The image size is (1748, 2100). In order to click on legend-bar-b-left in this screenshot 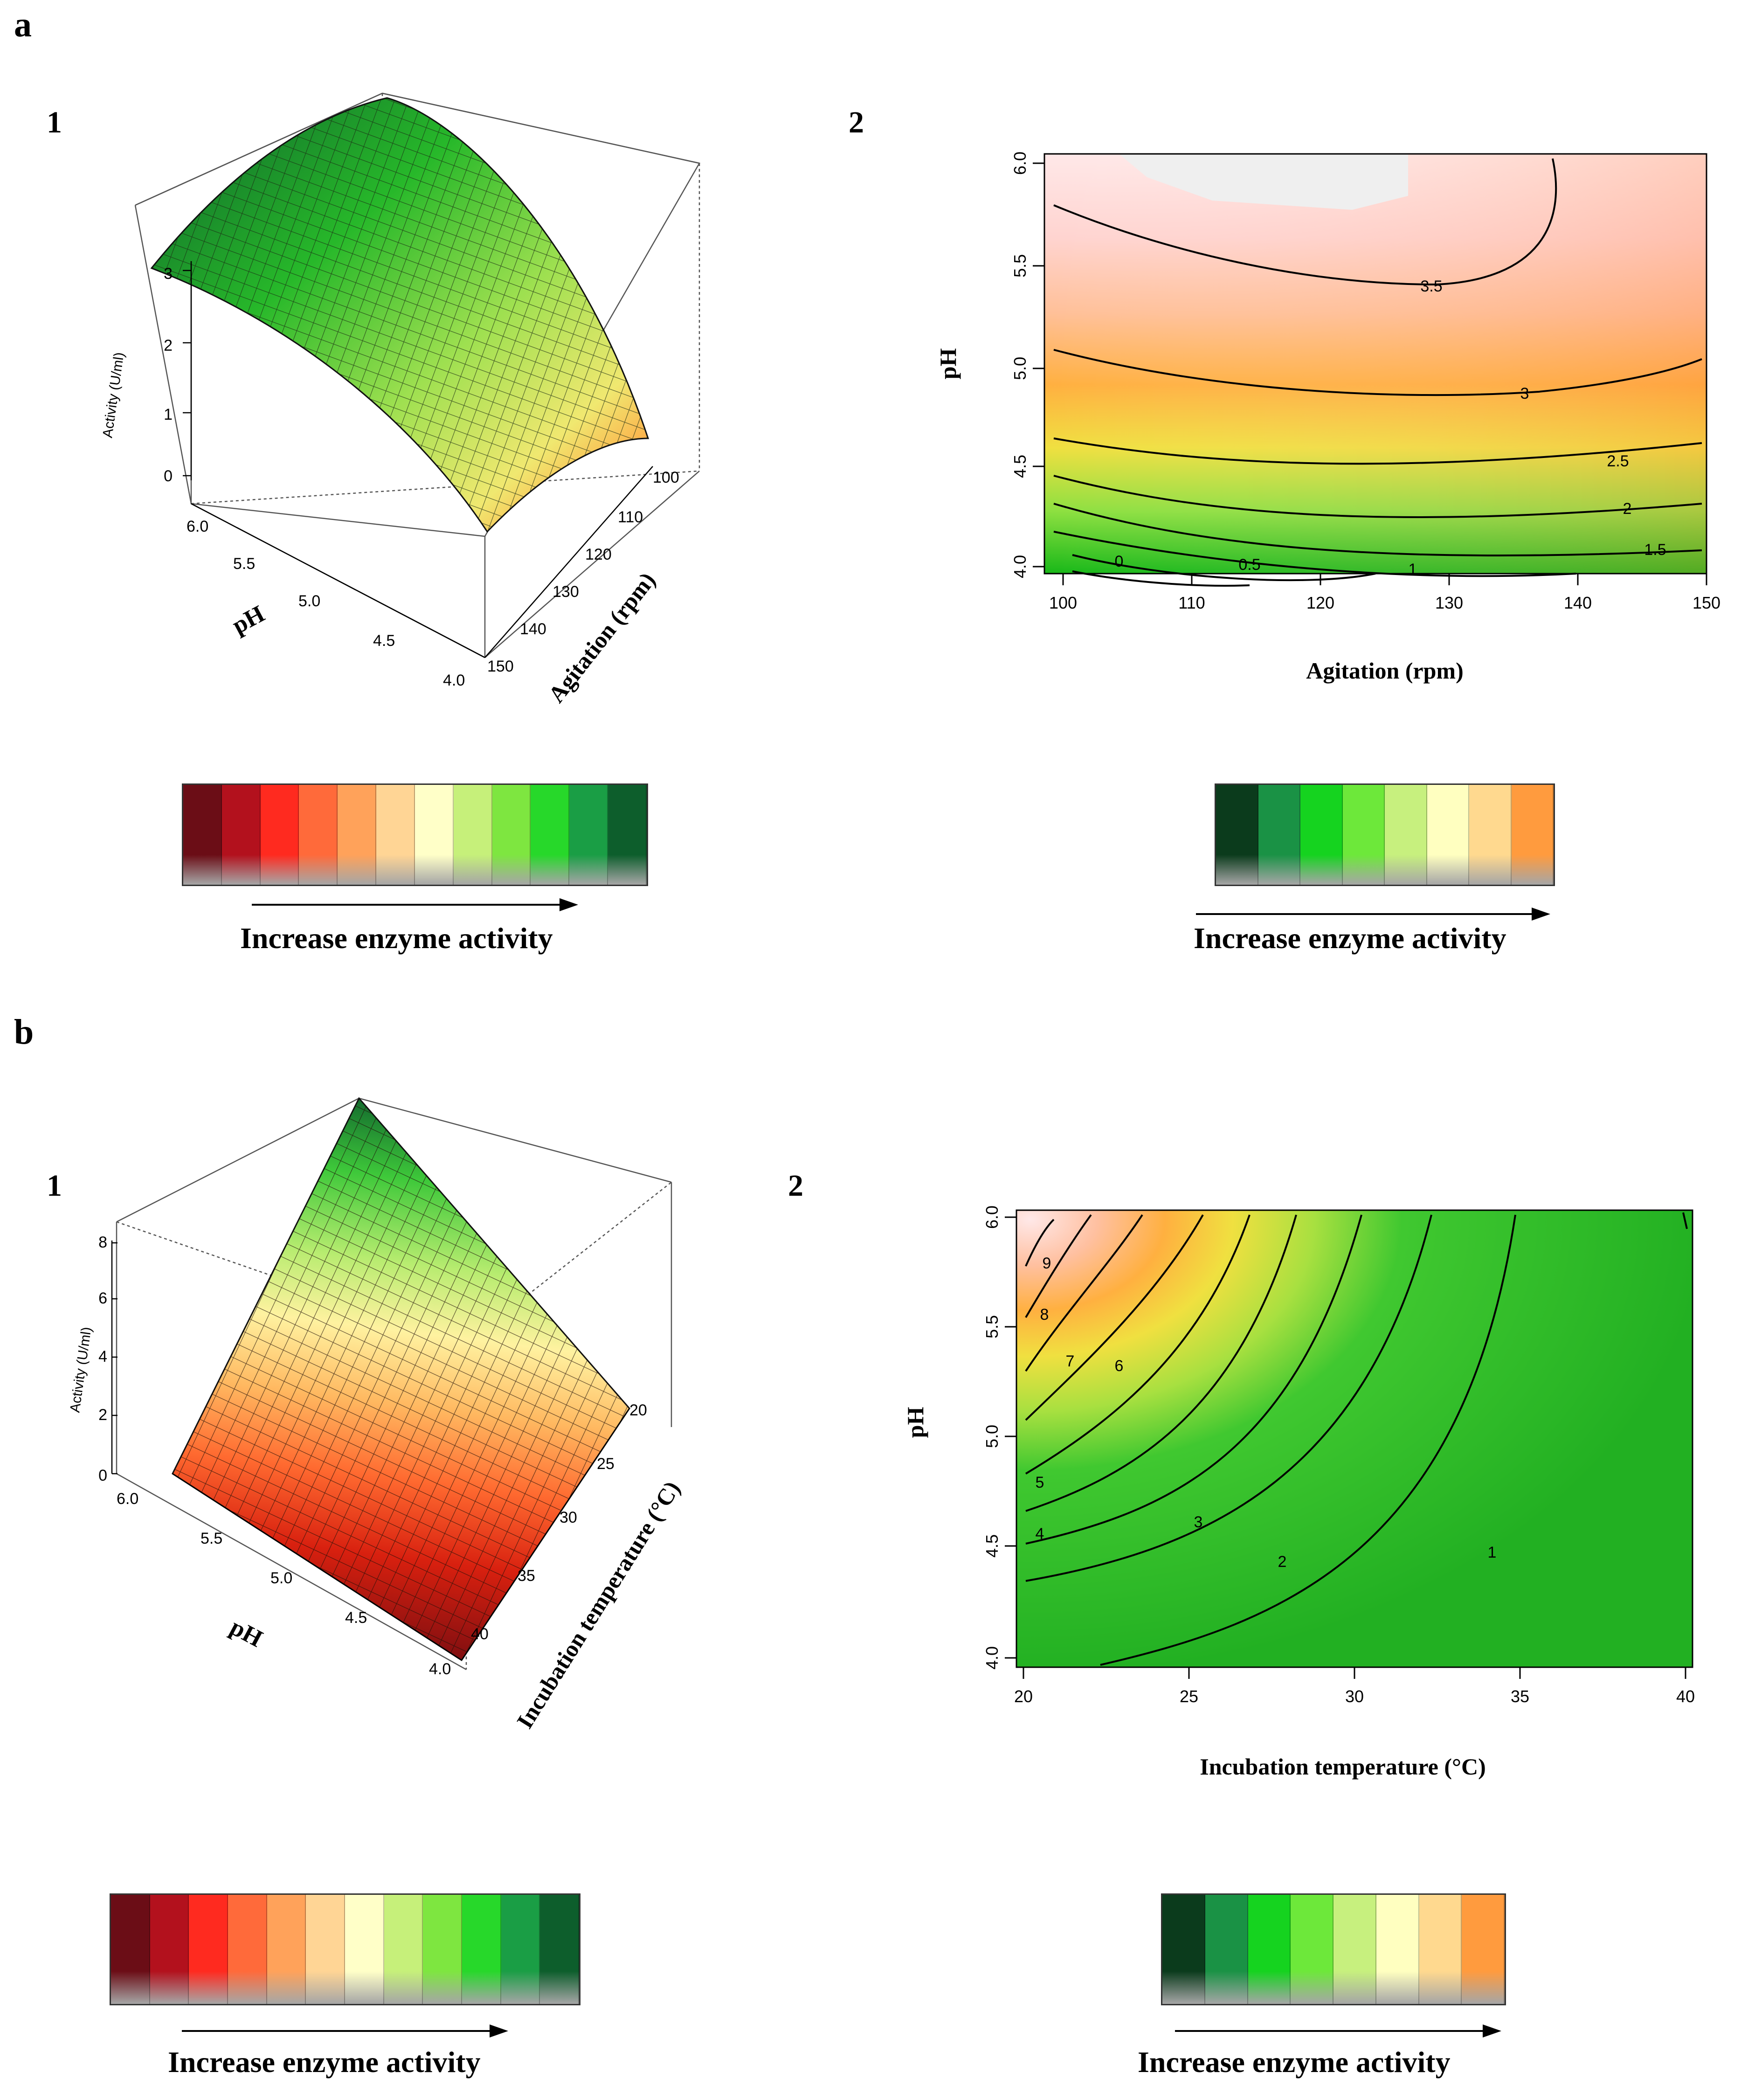, I will do `click(345, 1949)`.